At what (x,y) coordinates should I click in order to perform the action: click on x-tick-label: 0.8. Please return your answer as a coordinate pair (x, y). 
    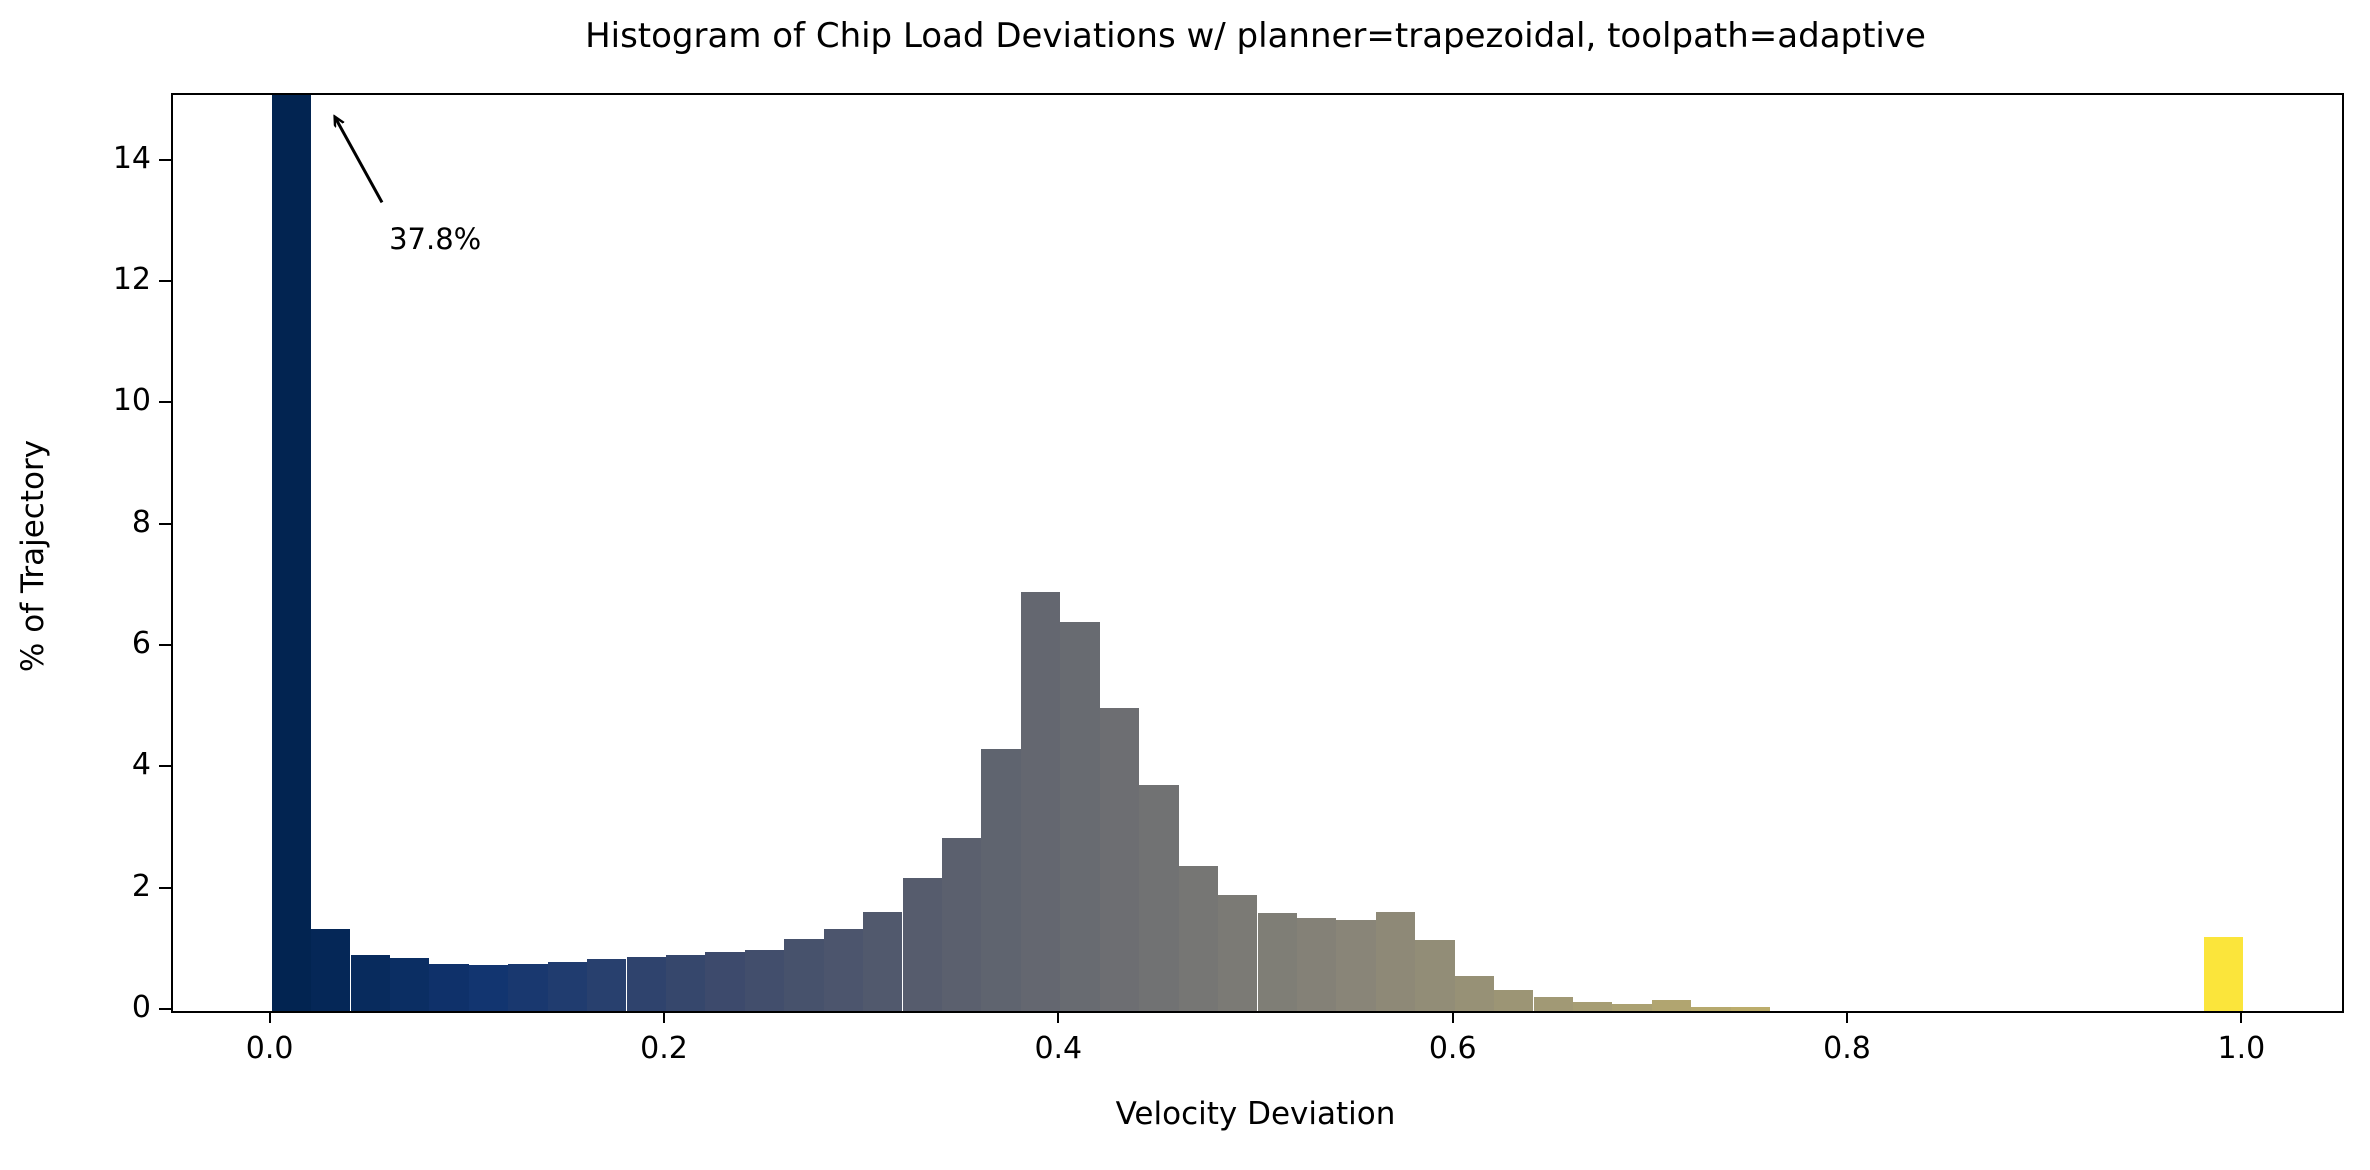
    Looking at the image, I should click on (1847, 1048).